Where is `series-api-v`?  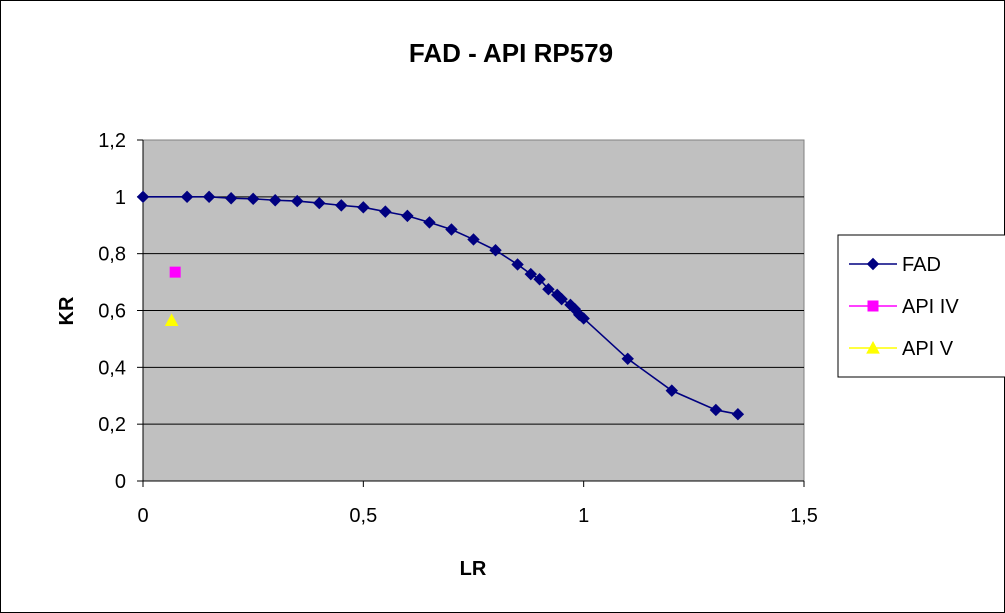
series-api-v is located at coordinates (171, 320).